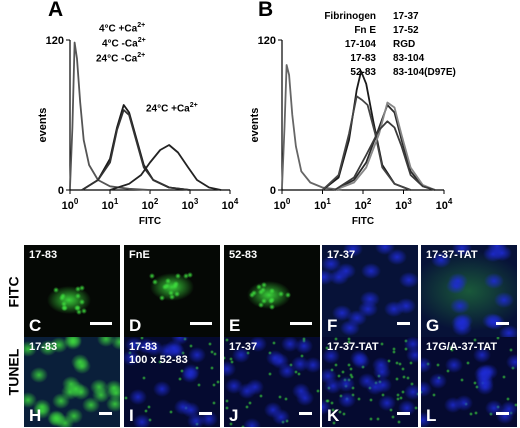 The width and height of the screenshot is (520, 428). What do you see at coordinates (118, 29) in the screenshot?
I see `condition-temp: 4°C +Ca` at bounding box center [118, 29].